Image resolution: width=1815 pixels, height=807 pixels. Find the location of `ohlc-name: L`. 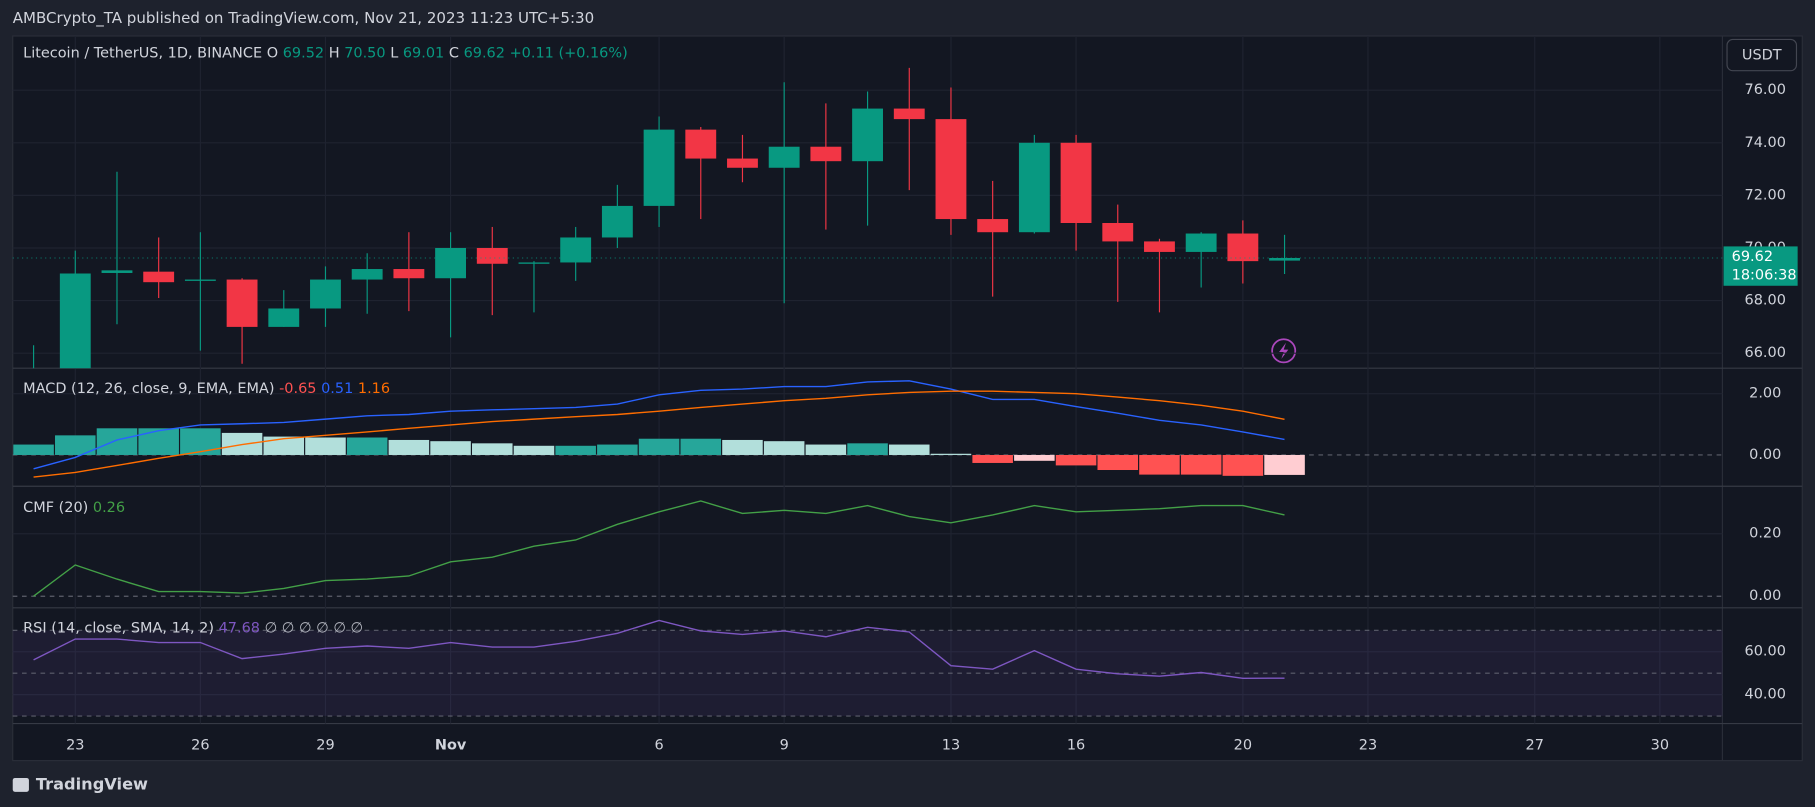

ohlc-name: L is located at coordinates (394, 53).